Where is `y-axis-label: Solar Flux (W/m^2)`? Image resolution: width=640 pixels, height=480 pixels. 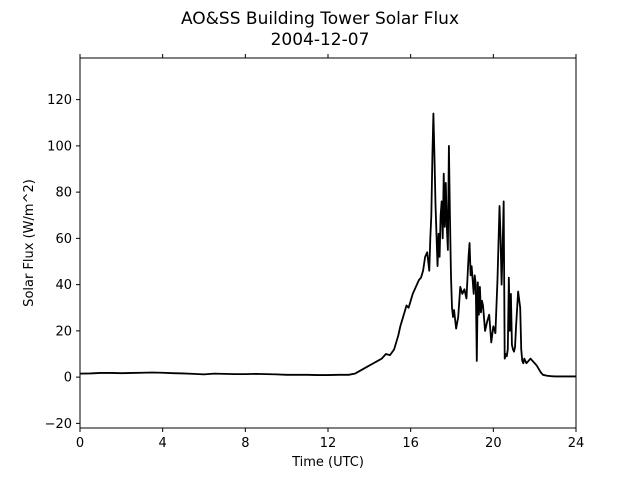
y-axis-label: Solar Flux (W/m^2) is located at coordinates (29, 243).